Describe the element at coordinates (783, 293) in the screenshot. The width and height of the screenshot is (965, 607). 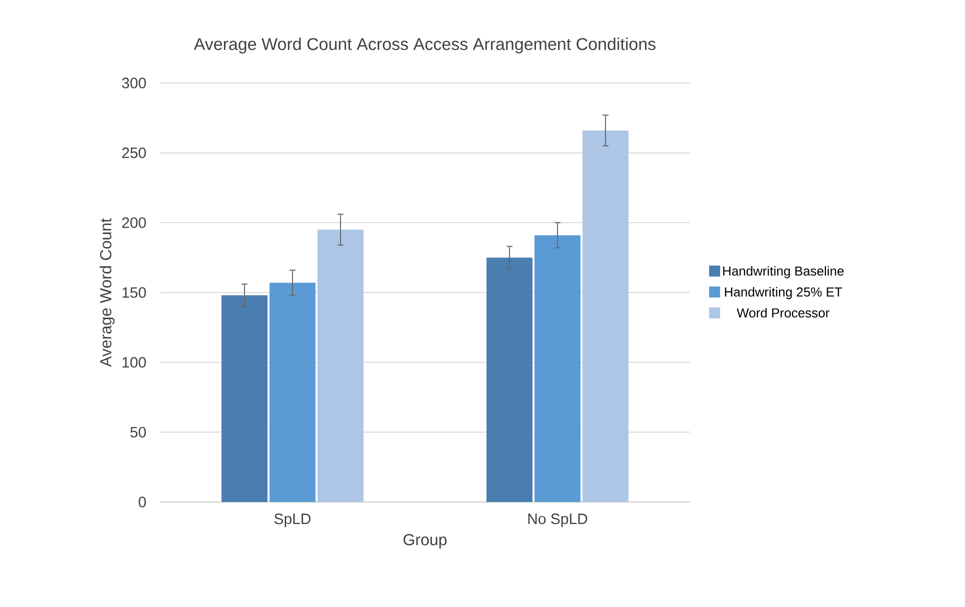
I see `legend-label: Handwriting 25% ET` at that location.